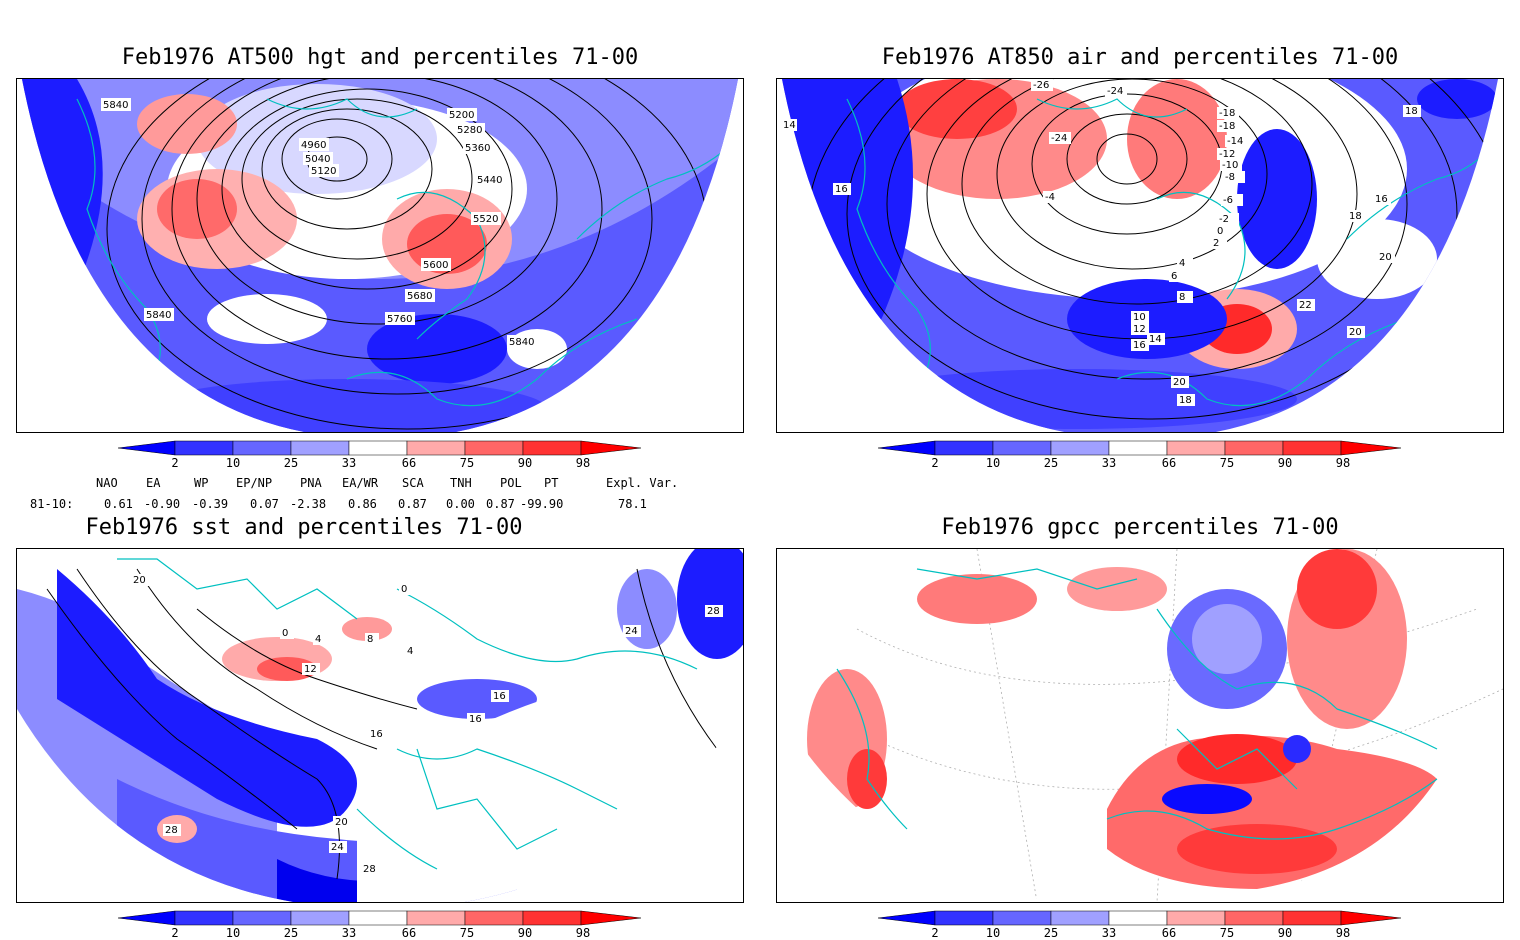 This screenshot has width=1520, height=940. I want to click on contour-label: 22, so click(1305, 305).